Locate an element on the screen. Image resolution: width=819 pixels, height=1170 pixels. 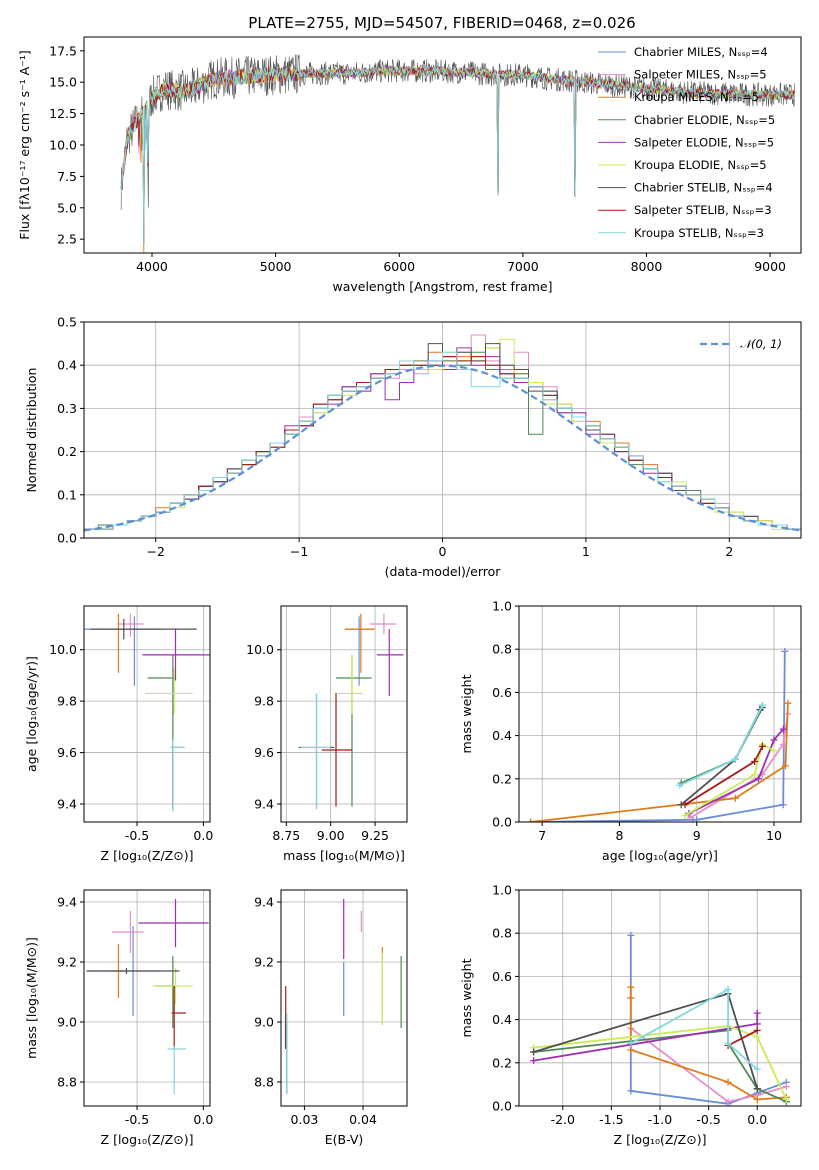
y-tick-label: 15.0 is located at coordinates (63, 82).